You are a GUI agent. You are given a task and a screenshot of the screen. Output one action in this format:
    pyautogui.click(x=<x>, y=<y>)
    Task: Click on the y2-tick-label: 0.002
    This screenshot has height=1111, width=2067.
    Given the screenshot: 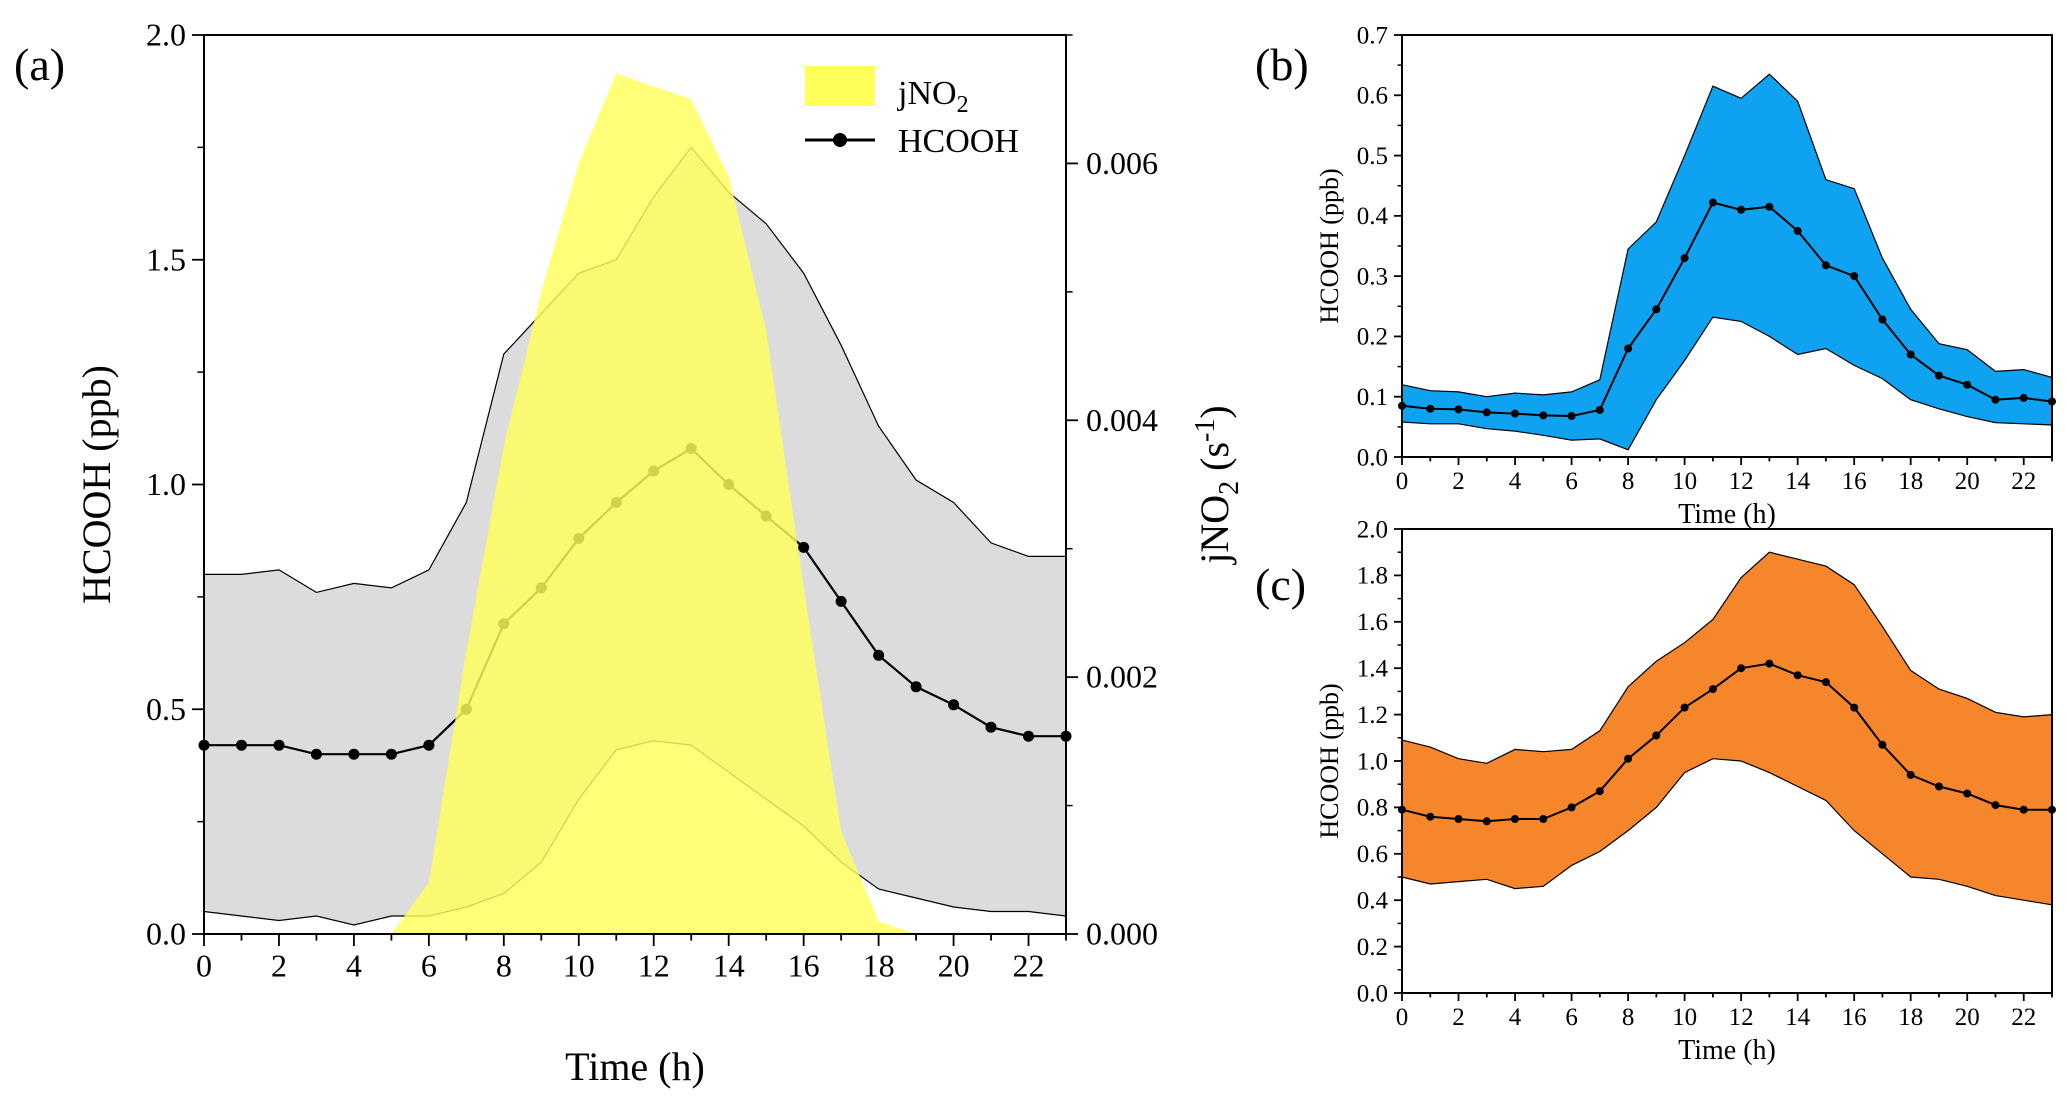 What is the action you would take?
    pyautogui.click(x=1122, y=677)
    